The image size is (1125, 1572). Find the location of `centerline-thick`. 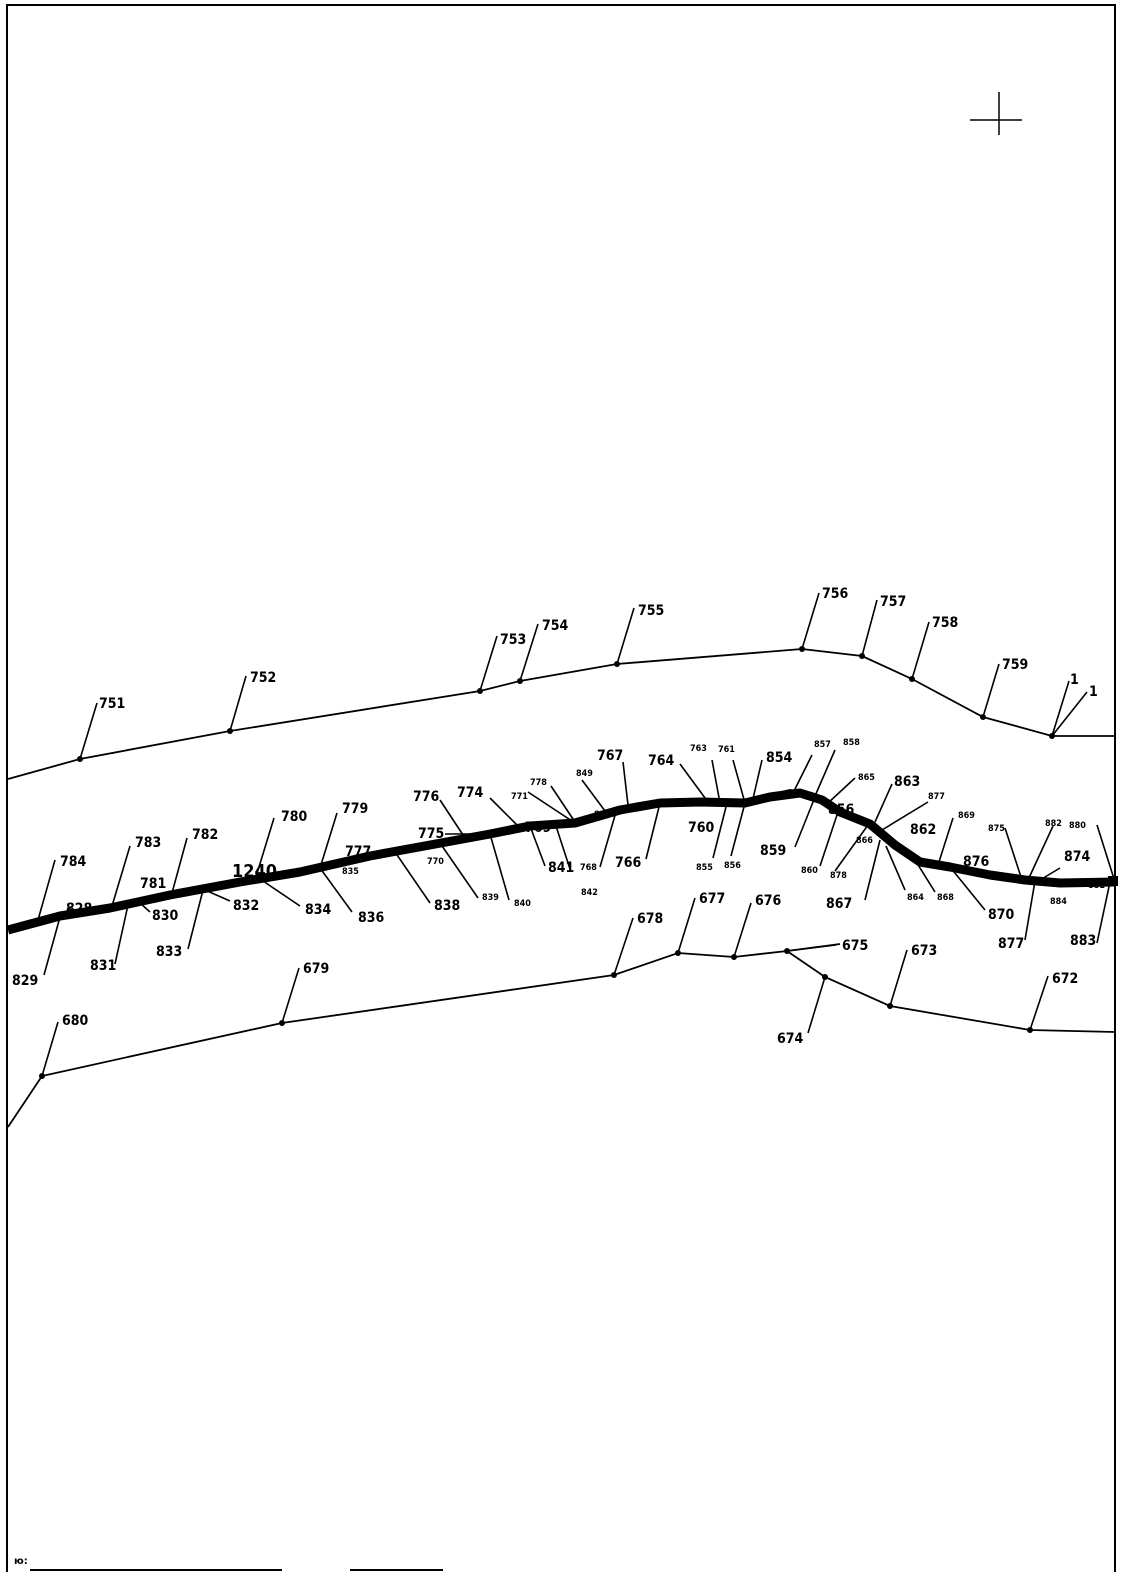

centerline-thick is located at coordinates (561, 861).